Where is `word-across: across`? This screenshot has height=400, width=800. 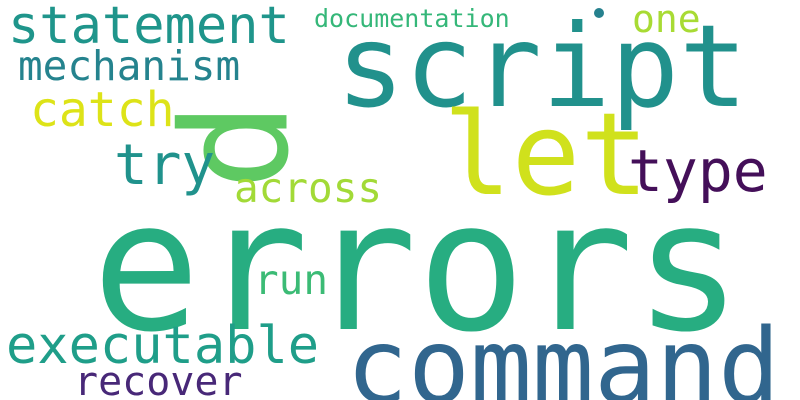 word-across: across is located at coordinates (308, 188).